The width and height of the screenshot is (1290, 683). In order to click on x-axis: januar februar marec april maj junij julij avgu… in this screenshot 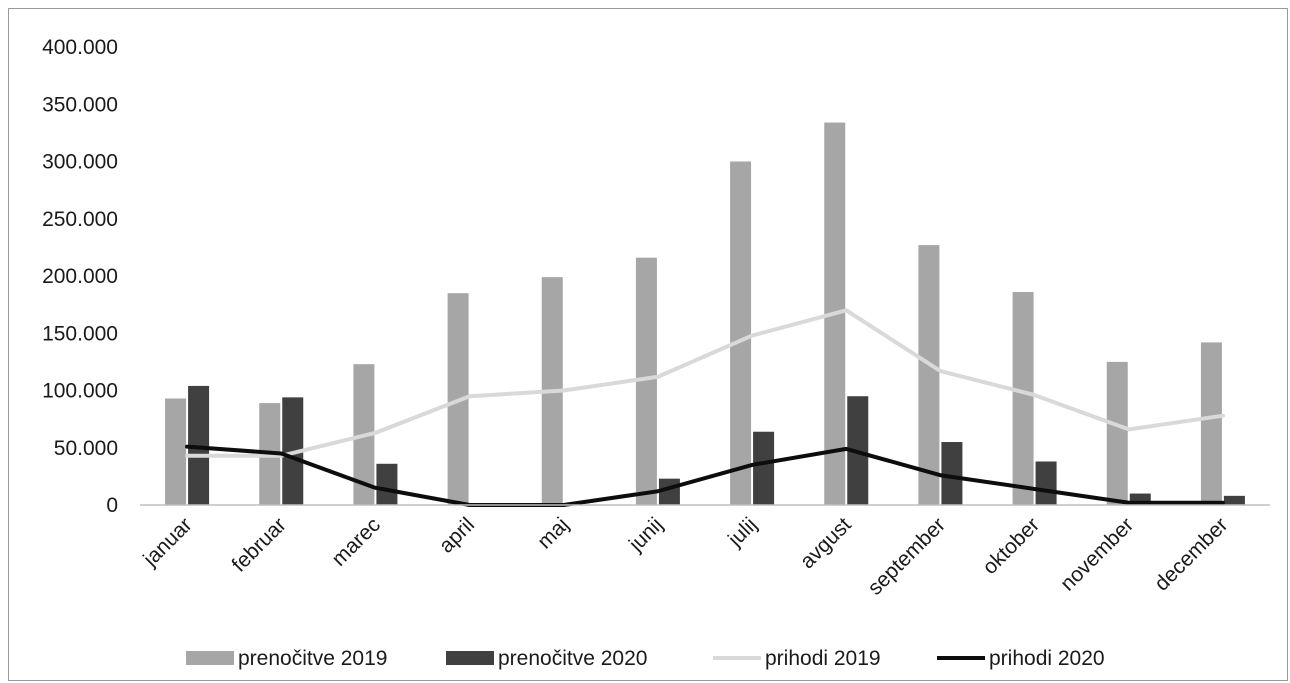, I will do `click(704, 552)`.